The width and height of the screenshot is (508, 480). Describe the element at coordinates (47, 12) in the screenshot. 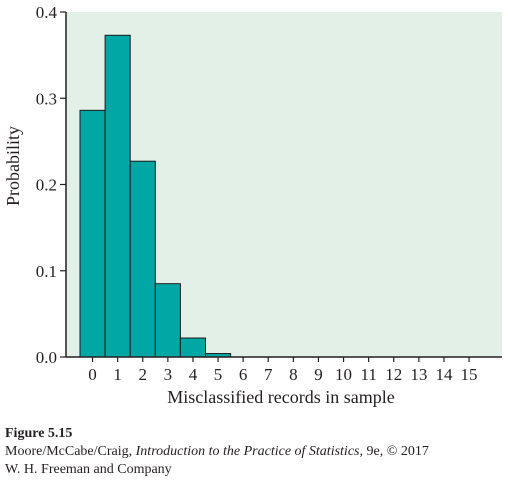

I see `y-tick-label: 0.4` at that location.